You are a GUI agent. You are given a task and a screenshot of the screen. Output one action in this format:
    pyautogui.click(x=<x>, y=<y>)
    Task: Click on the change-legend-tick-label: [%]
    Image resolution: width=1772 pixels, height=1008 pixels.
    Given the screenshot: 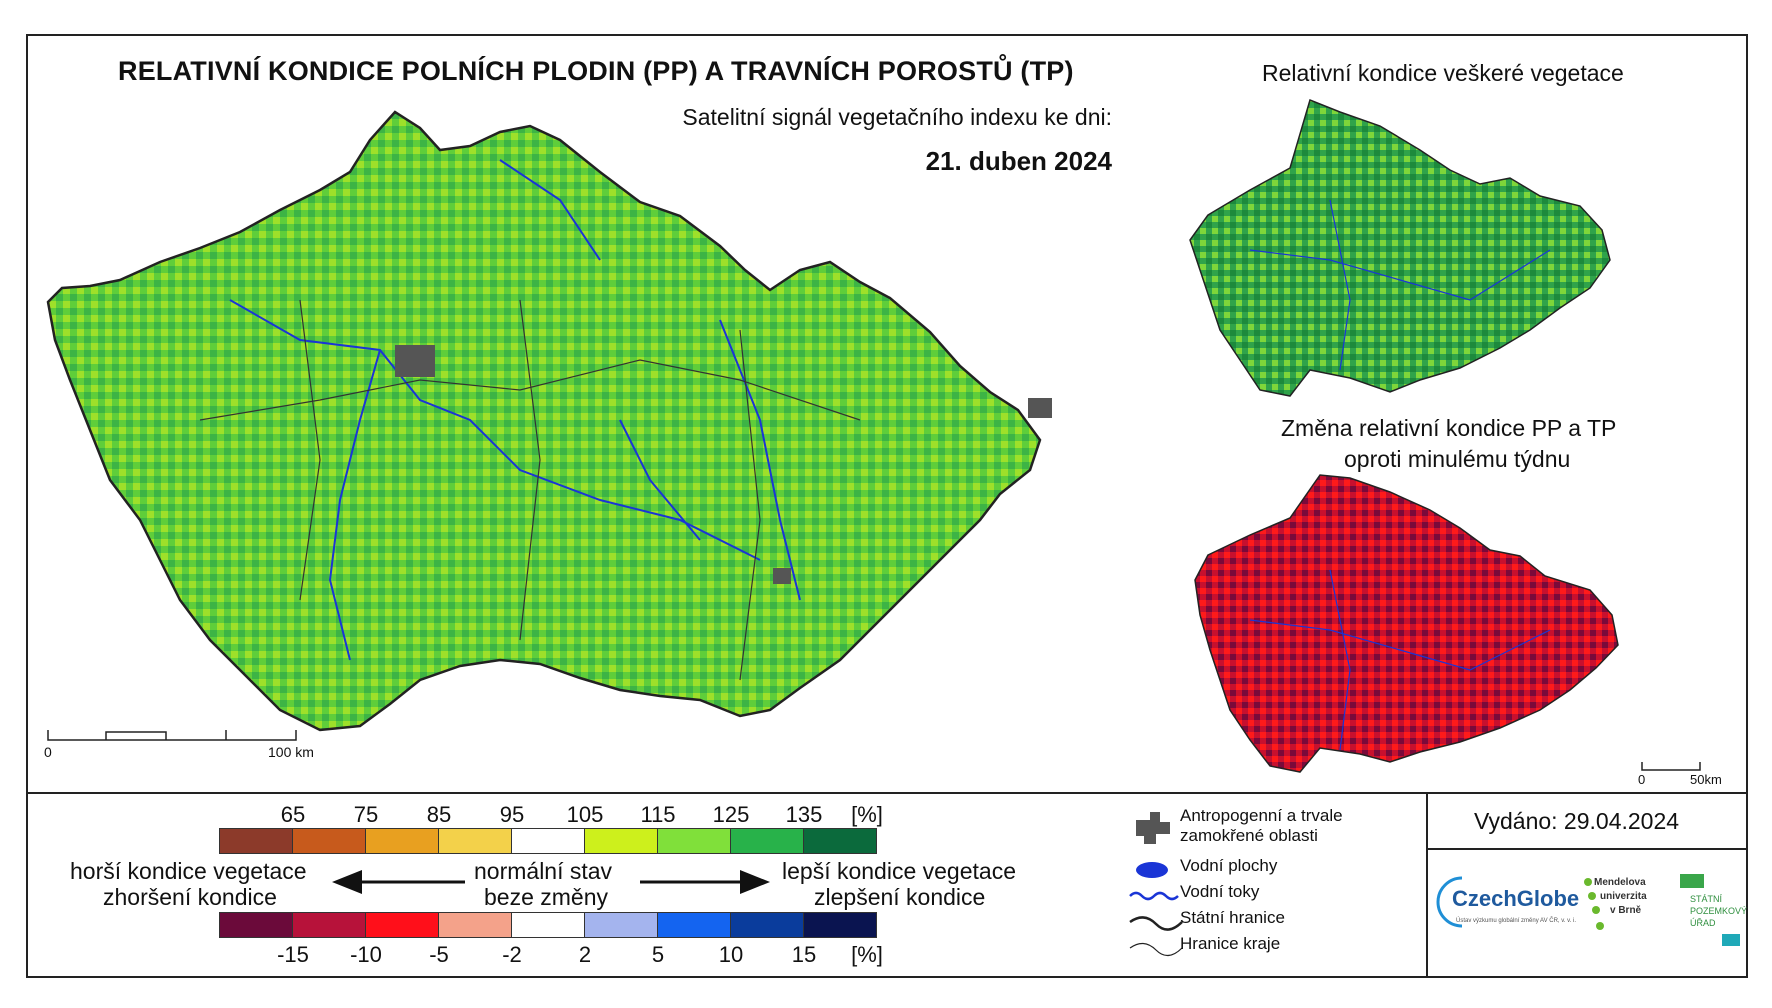 What is the action you would take?
    pyautogui.click(x=867, y=954)
    